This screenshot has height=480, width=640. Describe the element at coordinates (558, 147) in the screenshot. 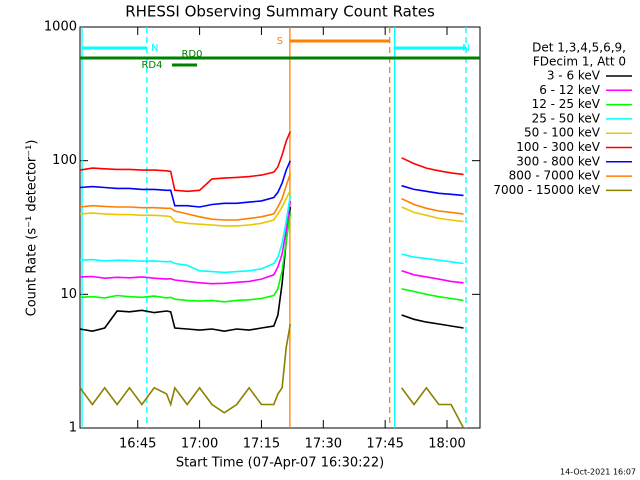

I see `legend-label: 100 - 300 keV` at that location.